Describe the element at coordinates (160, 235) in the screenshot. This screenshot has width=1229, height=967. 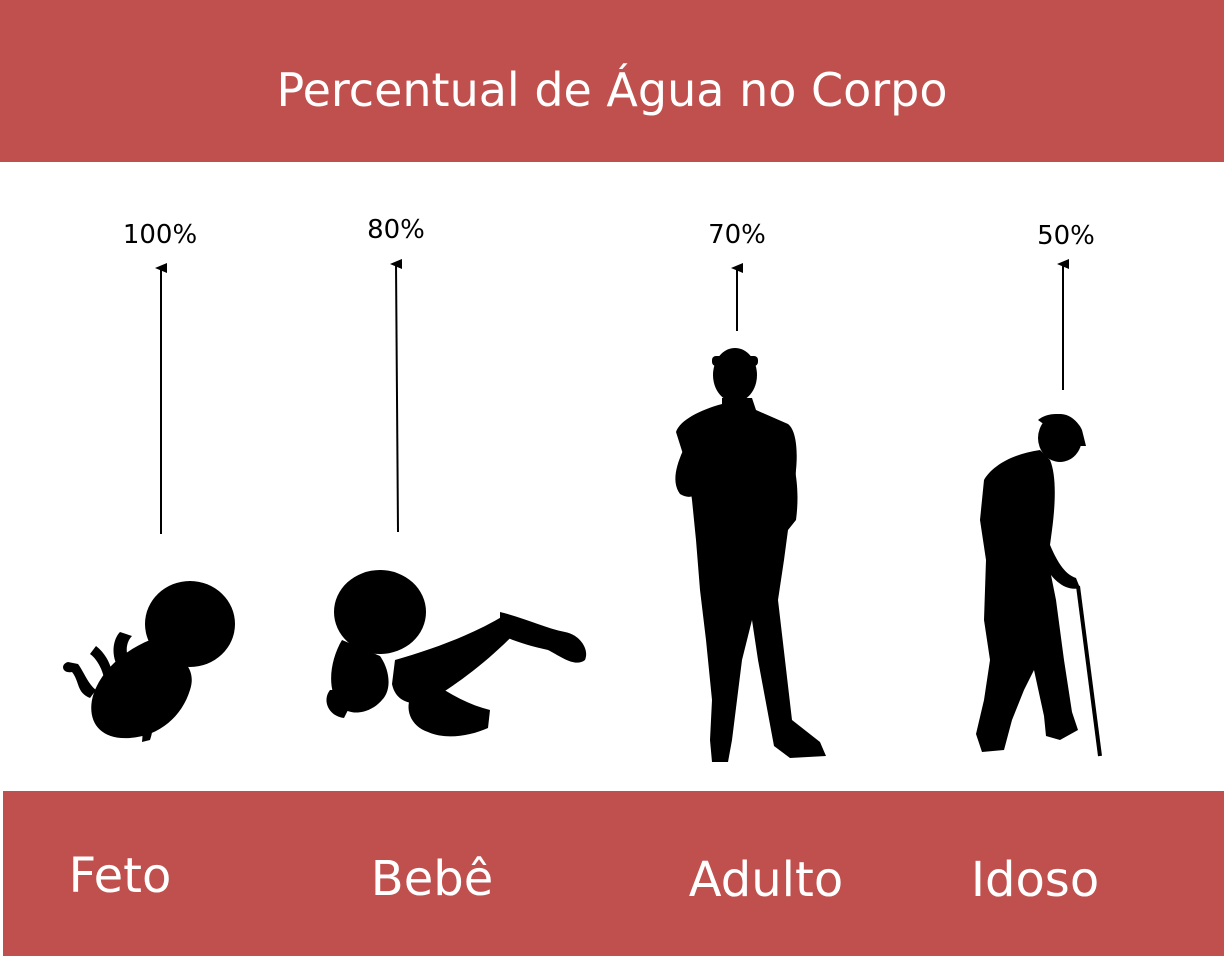
I see `percent-label-feto: 100%` at that location.